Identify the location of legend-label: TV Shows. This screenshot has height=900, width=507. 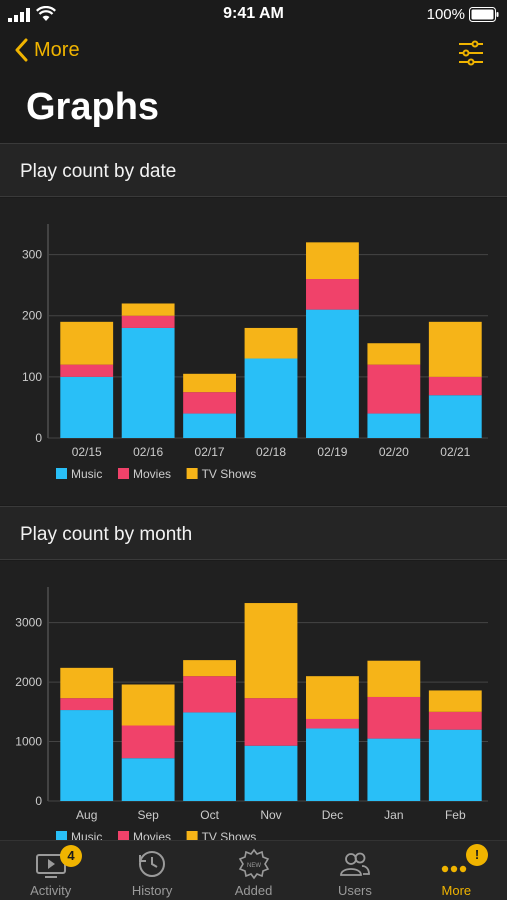
(229, 474).